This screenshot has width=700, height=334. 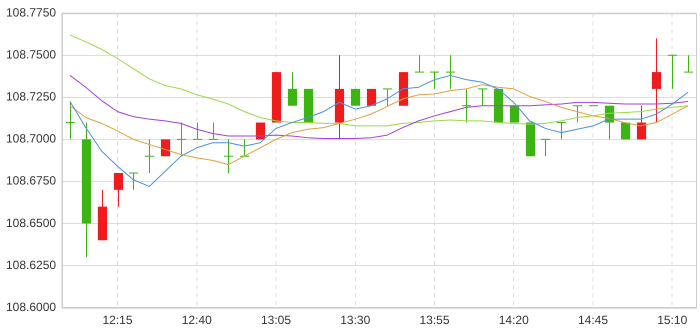 What do you see at coordinates (31, 55) in the screenshot?
I see `y-tick-label: 108.7500` at bounding box center [31, 55].